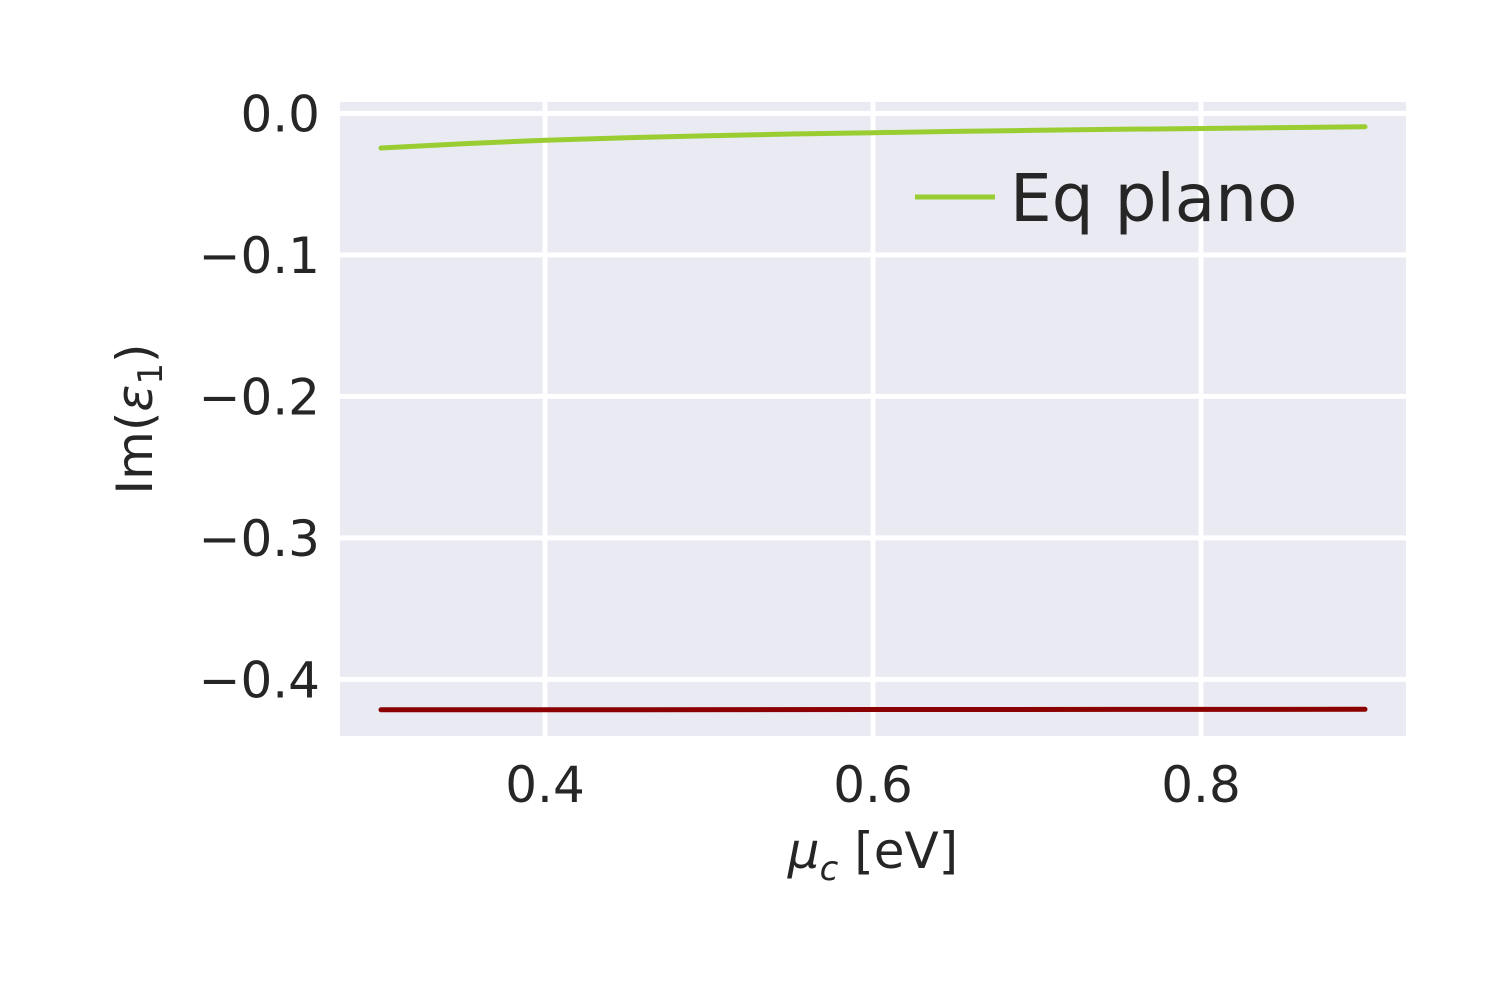  What do you see at coordinates (135, 353) in the screenshot?
I see `y-axis-label-suffix: )` at bounding box center [135, 353].